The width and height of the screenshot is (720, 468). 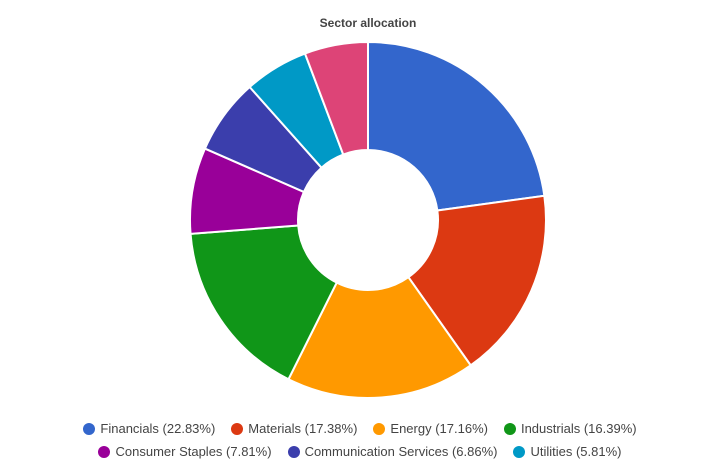 I want to click on legend-item: Communication Services (6.86%), so click(x=392, y=451).